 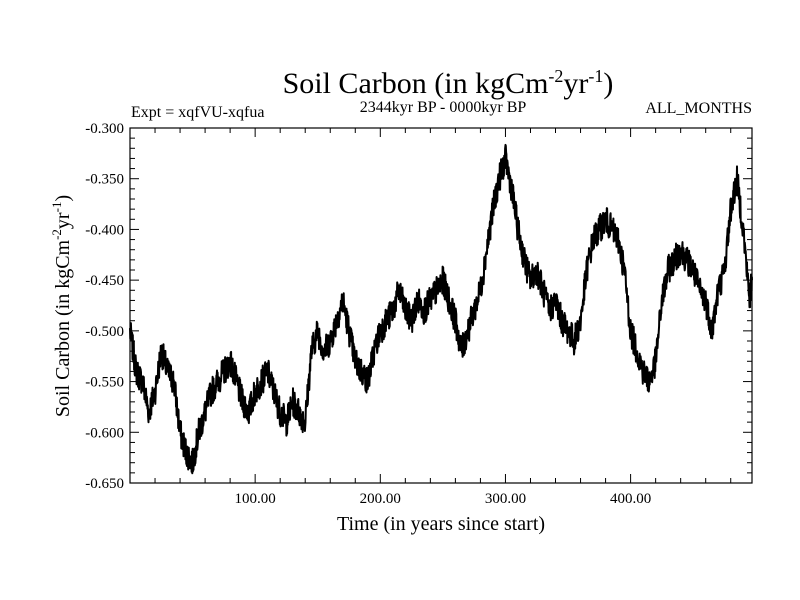 I want to click on y-tick-label: -0.600, so click(x=104, y=433).